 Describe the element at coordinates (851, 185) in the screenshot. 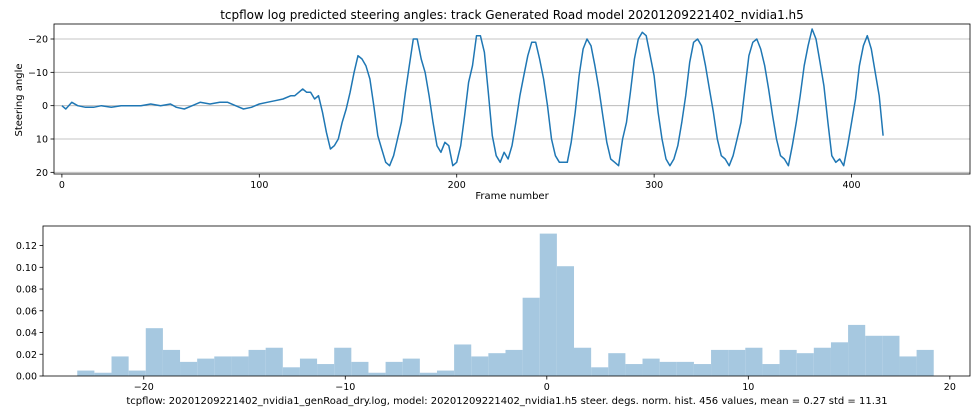

I see `x-tick-label: 400` at that location.